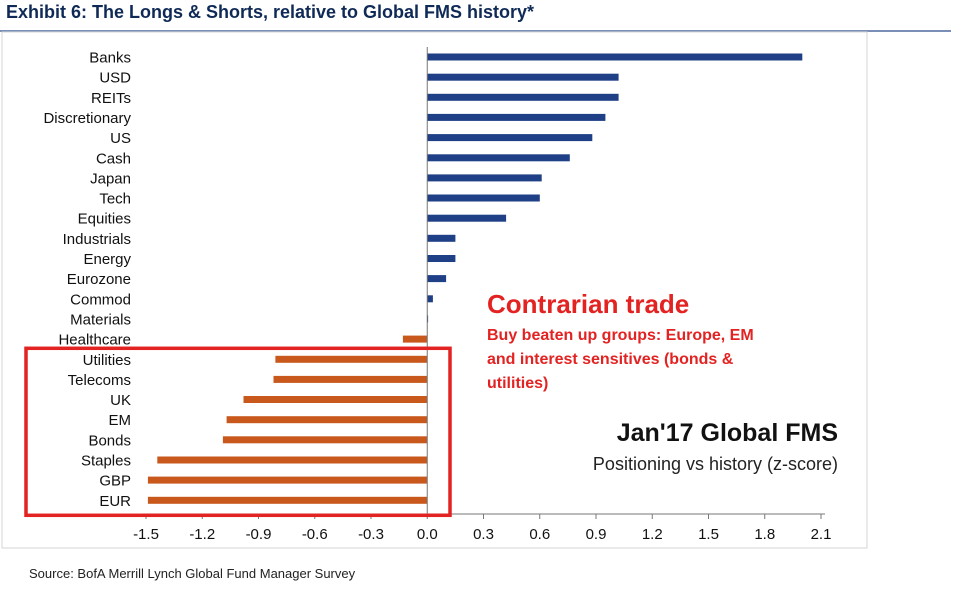 This screenshot has height=591, width=963. I want to click on contrarian-line-1: Buy beaten up groups: Europe, EM, so click(620, 335).